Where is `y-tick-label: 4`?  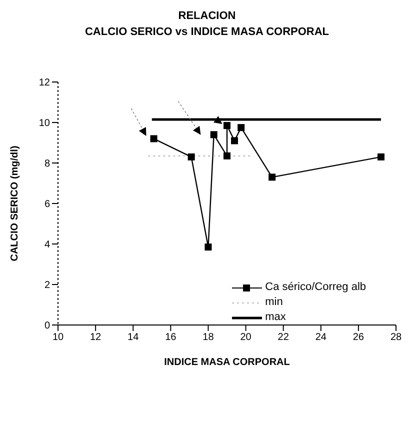 y-tick-label: 4 is located at coordinates (47, 245).